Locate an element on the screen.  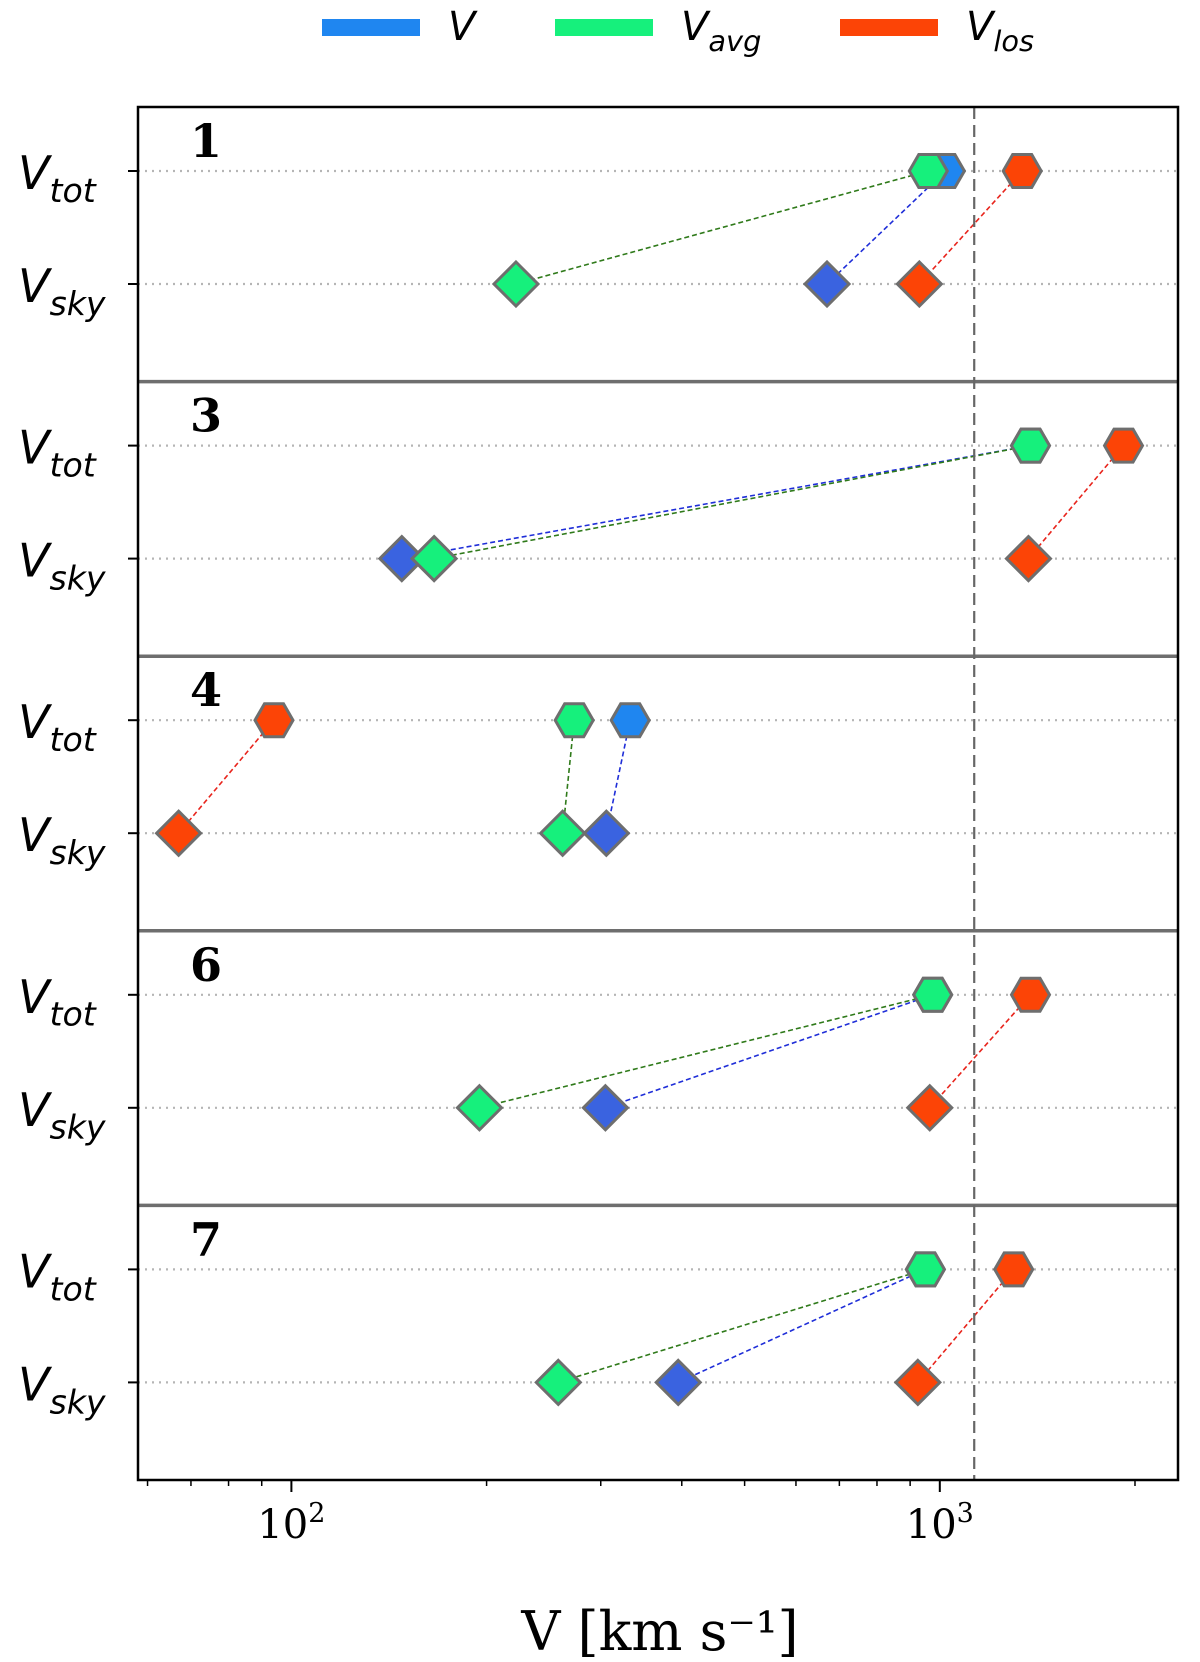
legend-entry-v: V is located at coordinates (400, 27).